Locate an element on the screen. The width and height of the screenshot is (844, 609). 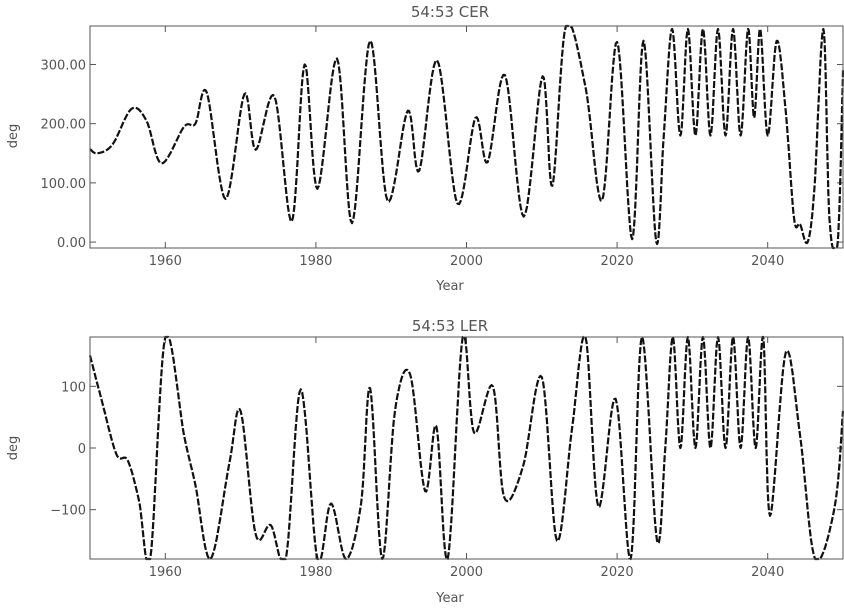
ler-y-tick-label-0: −100 is located at coordinates (68, 511).